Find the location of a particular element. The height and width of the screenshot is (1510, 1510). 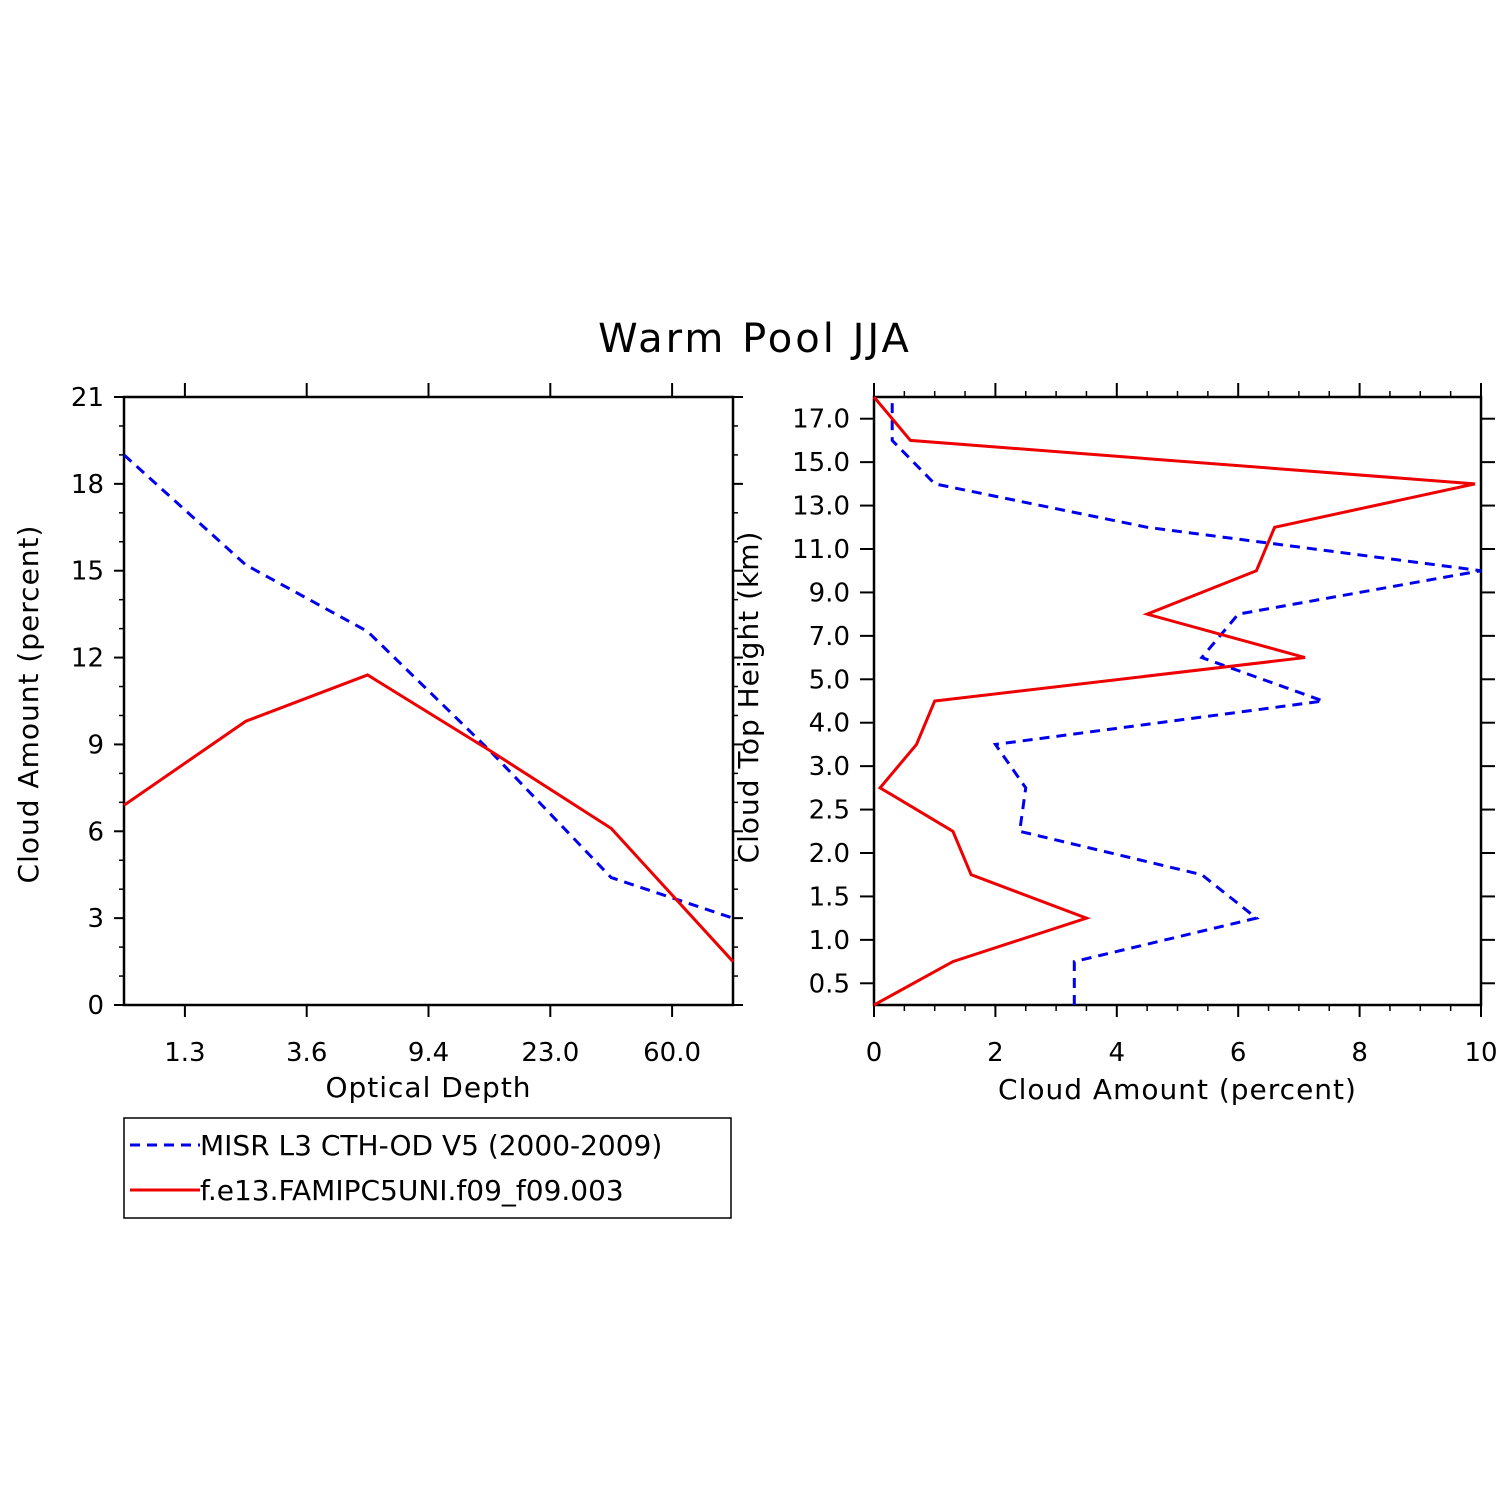

y-tick-label: 17.0 is located at coordinates (821, 420).